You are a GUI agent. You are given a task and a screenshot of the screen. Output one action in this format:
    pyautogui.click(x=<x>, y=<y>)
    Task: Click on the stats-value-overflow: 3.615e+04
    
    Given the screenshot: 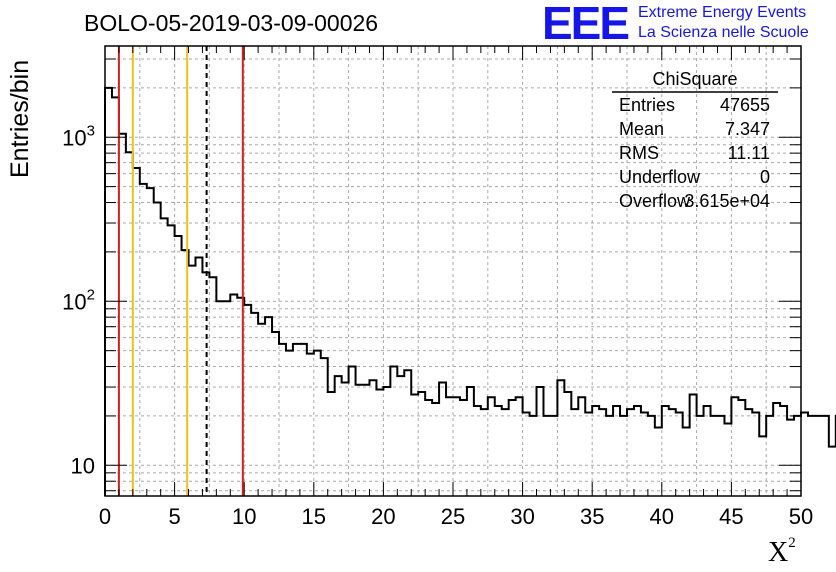 What is the action you would take?
    pyautogui.click(x=727, y=201)
    